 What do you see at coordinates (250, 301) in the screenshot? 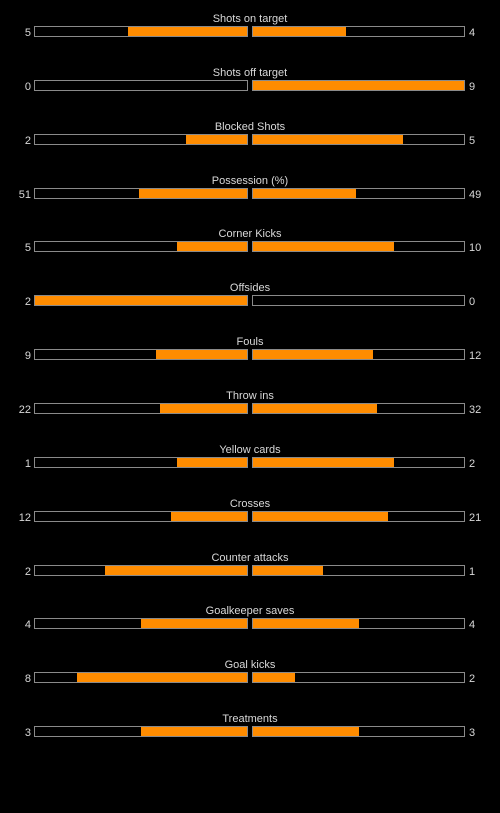
I see `stat-row: Offsides 2 0` at bounding box center [250, 301].